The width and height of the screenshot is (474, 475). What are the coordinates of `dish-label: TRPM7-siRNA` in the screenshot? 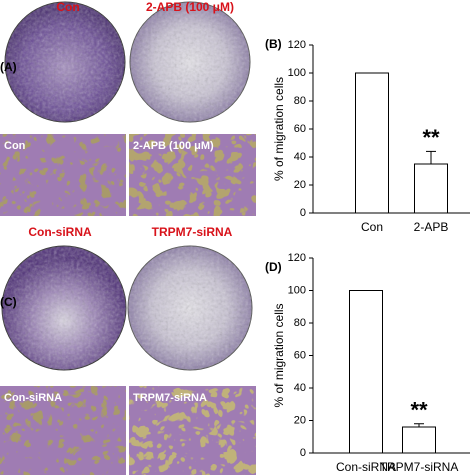 It's located at (192, 232).